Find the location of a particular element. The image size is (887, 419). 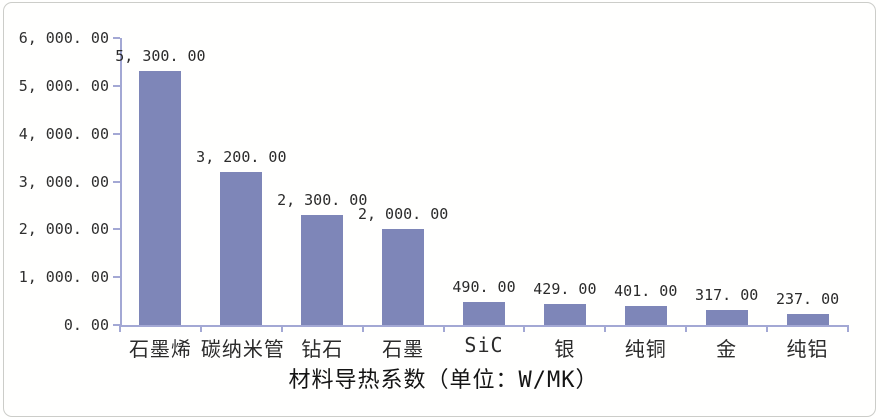

bar-value-label: 237. 00 is located at coordinates (807, 298).